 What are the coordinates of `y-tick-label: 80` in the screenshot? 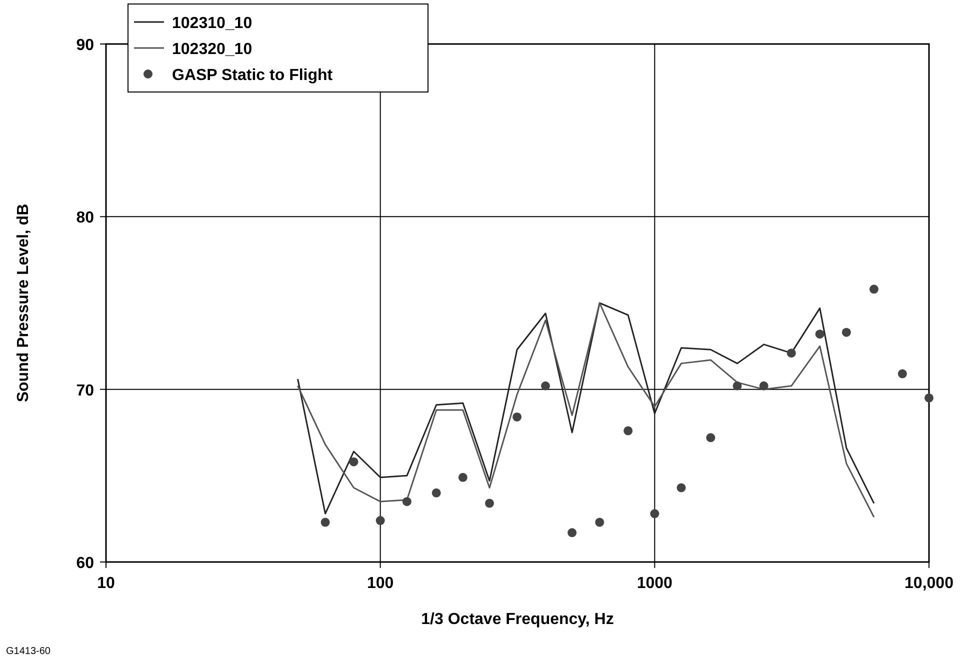 It's located at (85, 218).